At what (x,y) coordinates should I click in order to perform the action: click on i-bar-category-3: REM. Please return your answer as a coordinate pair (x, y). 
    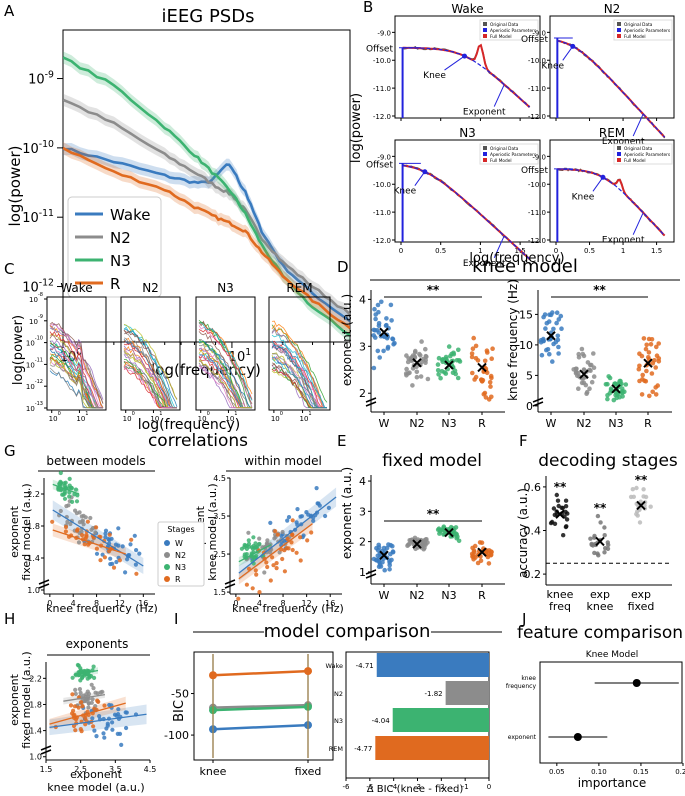
    Looking at the image, I should click on (336, 749).